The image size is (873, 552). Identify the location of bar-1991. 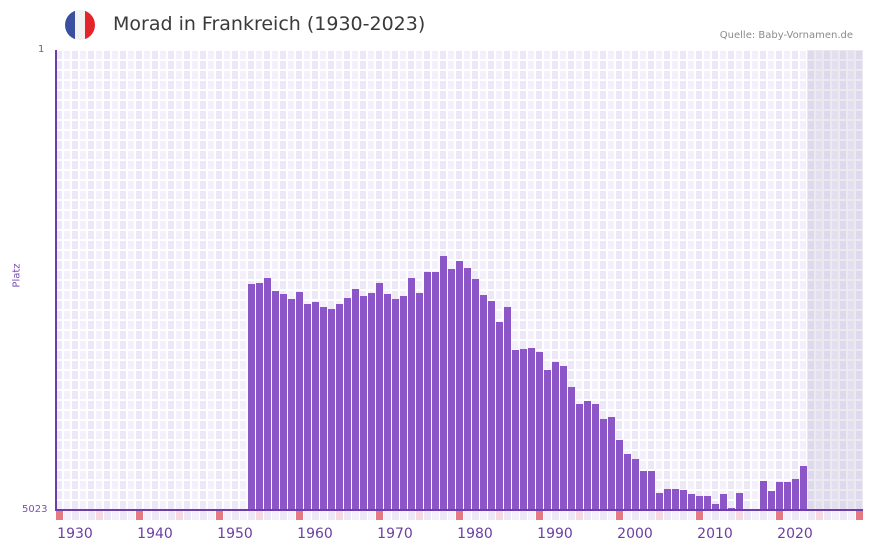
(563, 438).